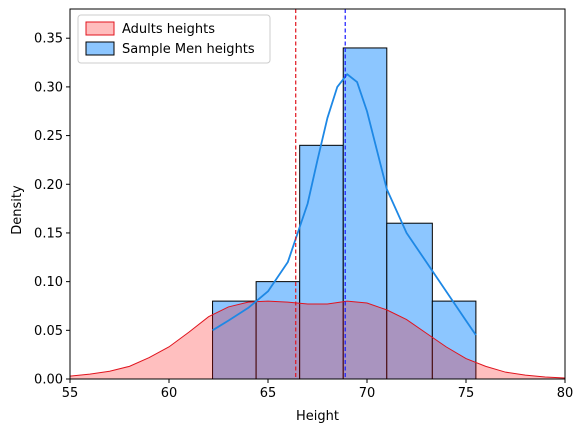 The width and height of the screenshot is (585, 432). I want to click on y-tick-label-0.15: 0.15, so click(48, 233).